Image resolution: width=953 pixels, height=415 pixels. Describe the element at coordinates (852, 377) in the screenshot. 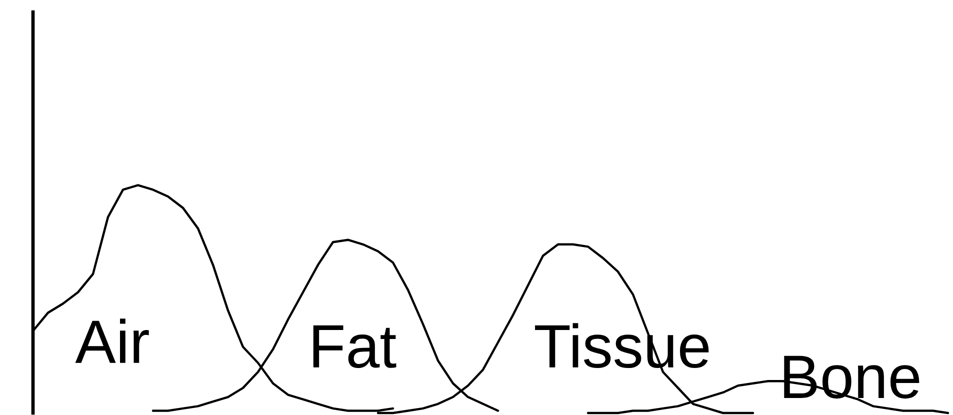

I see `series-label: Bone` at that location.